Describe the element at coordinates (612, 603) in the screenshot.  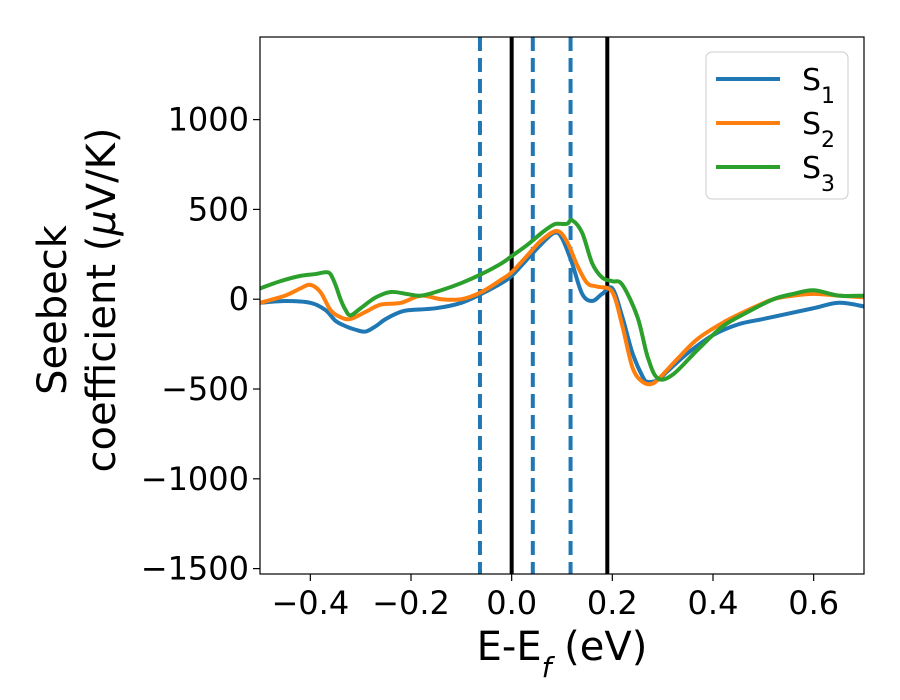
I see `x-tick-label: 0.2` at that location.